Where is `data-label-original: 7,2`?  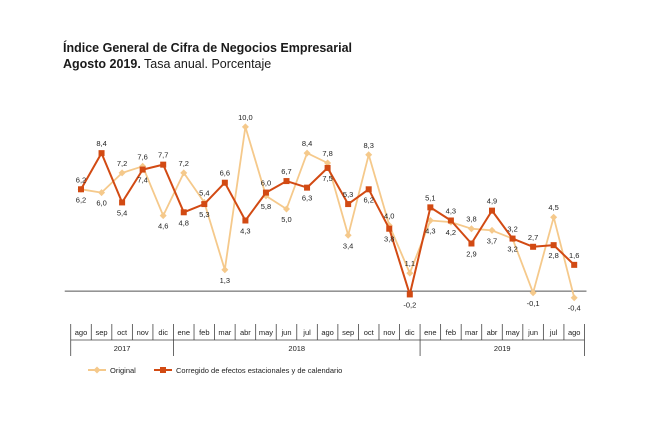 data-label-original: 7,2 is located at coordinates (184, 163).